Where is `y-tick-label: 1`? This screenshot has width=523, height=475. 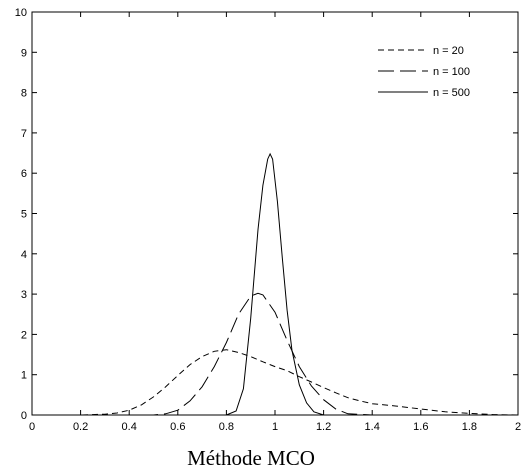 y-tick-label: 1 is located at coordinates (24, 376).